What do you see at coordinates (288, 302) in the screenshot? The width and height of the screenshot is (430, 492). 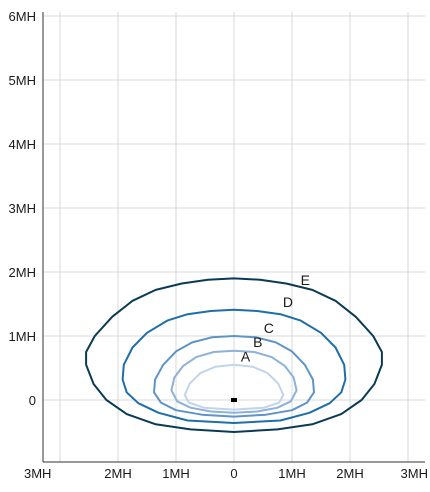 I see `contour-label-d: D` at bounding box center [288, 302].